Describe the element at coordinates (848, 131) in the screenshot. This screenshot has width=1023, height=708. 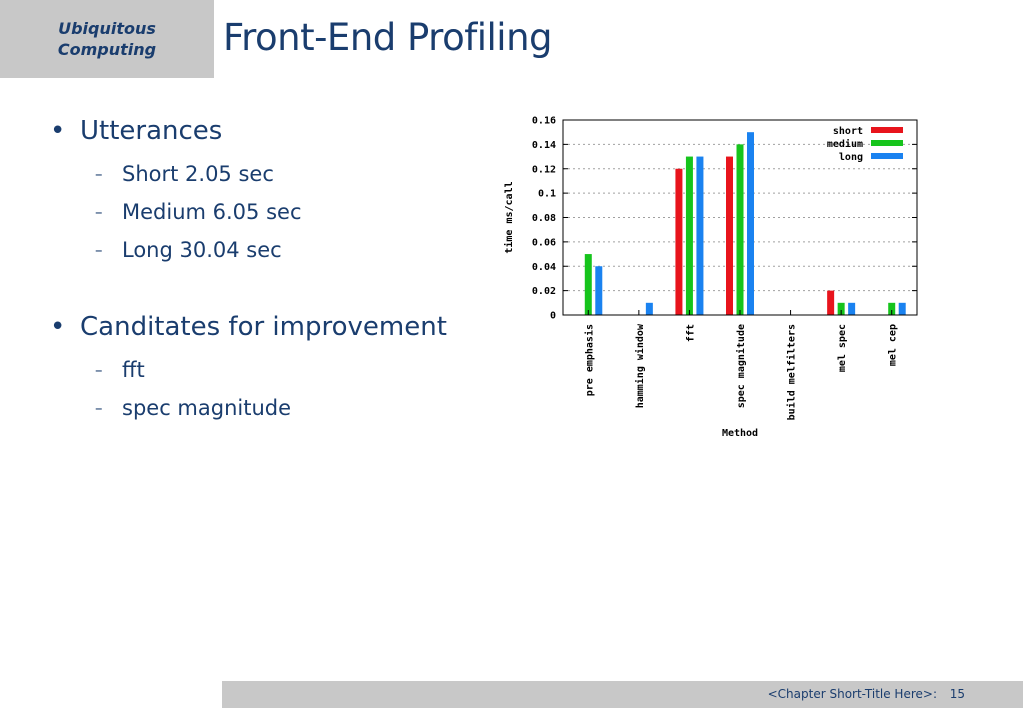
I see `legend-label: short` at that location.